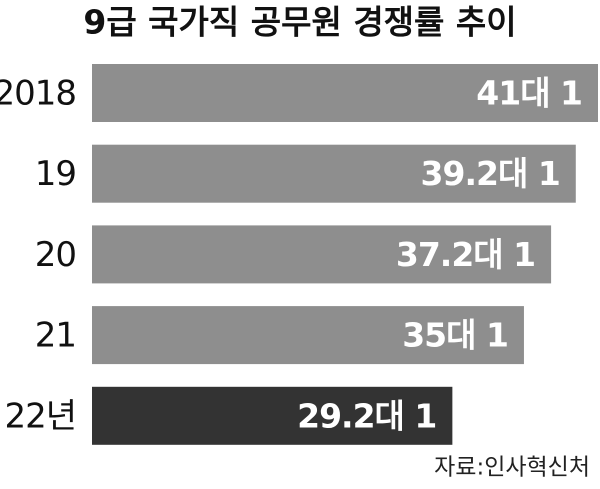  Describe the element at coordinates (512, 468) in the screenshot. I see `source: 자료:인사혁신처` at that location.